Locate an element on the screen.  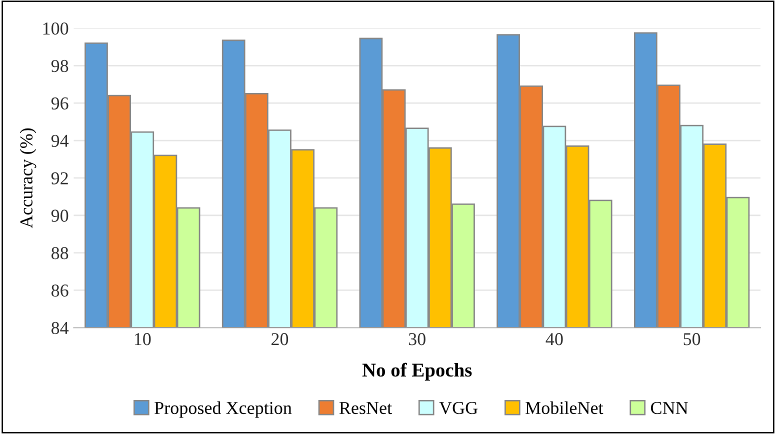
y-tick-label: 88 is located at coordinates (59, 253).